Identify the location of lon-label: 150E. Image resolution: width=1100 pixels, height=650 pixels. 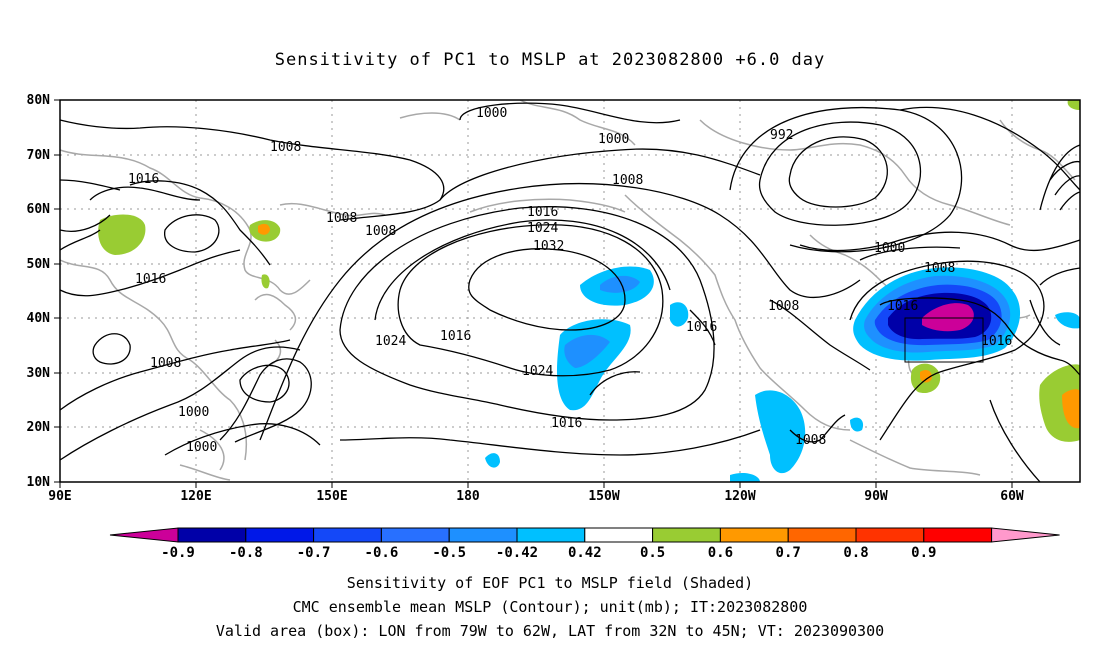
(331, 496).